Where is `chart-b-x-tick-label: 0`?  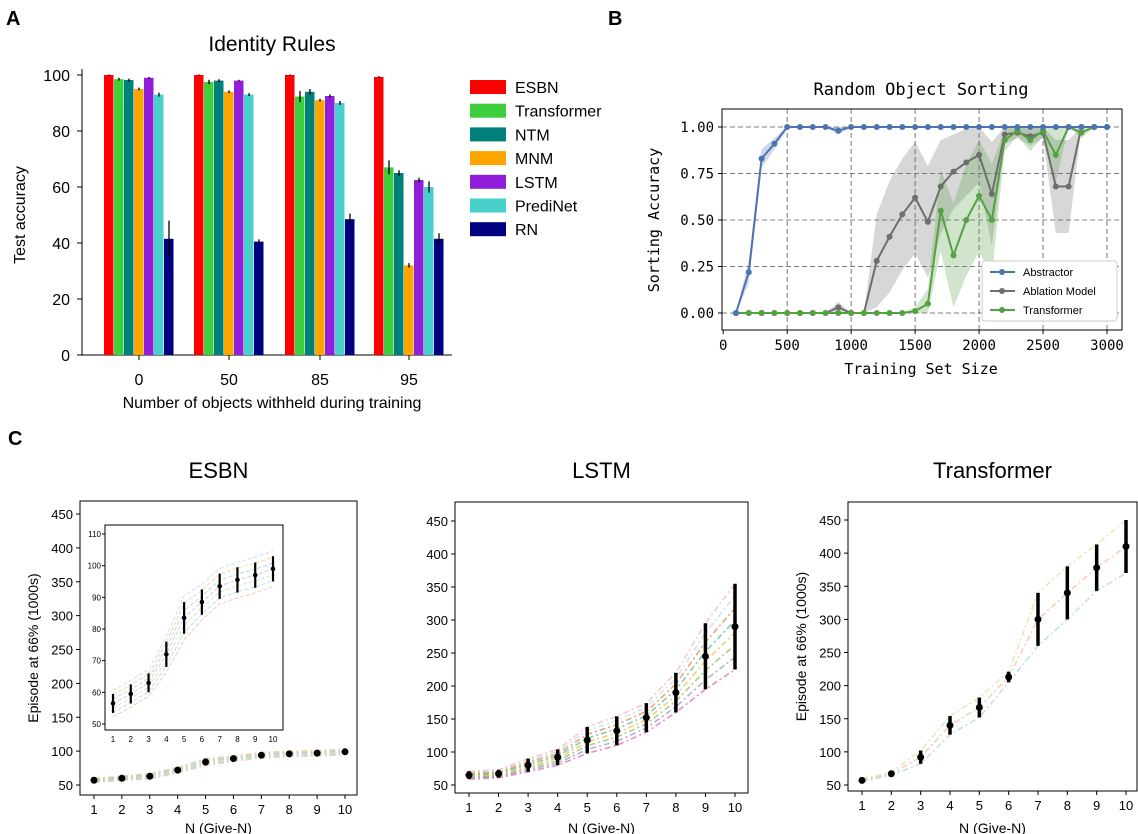
chart-b-x-tick-label: 0 is located at coordinates (723, 346).